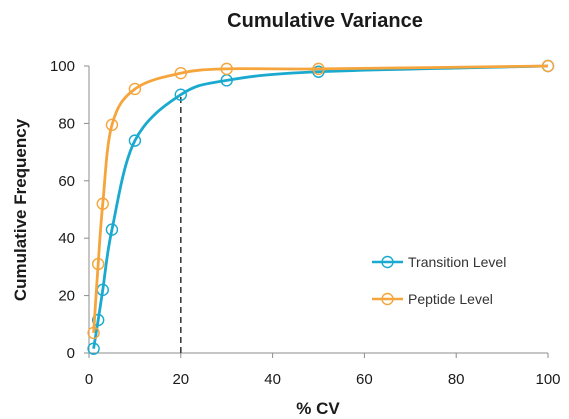 The width and height of the screenshot is (569, 419). What do you see at coordinates (180, 379) in the screenshot?
I see `x-tick-label: 20` at bounding box center [180, 379].